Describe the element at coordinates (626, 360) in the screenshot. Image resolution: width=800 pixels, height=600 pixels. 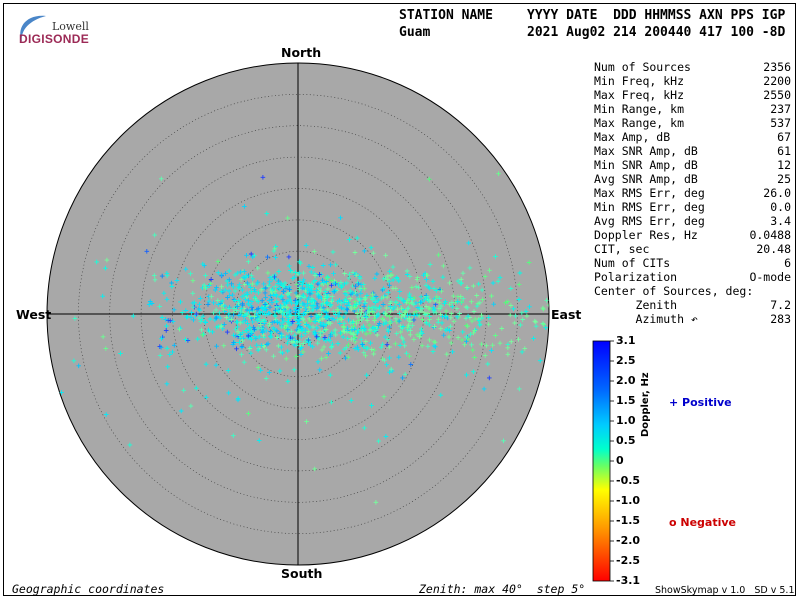
I see `scale-label: 2.5` at that location.